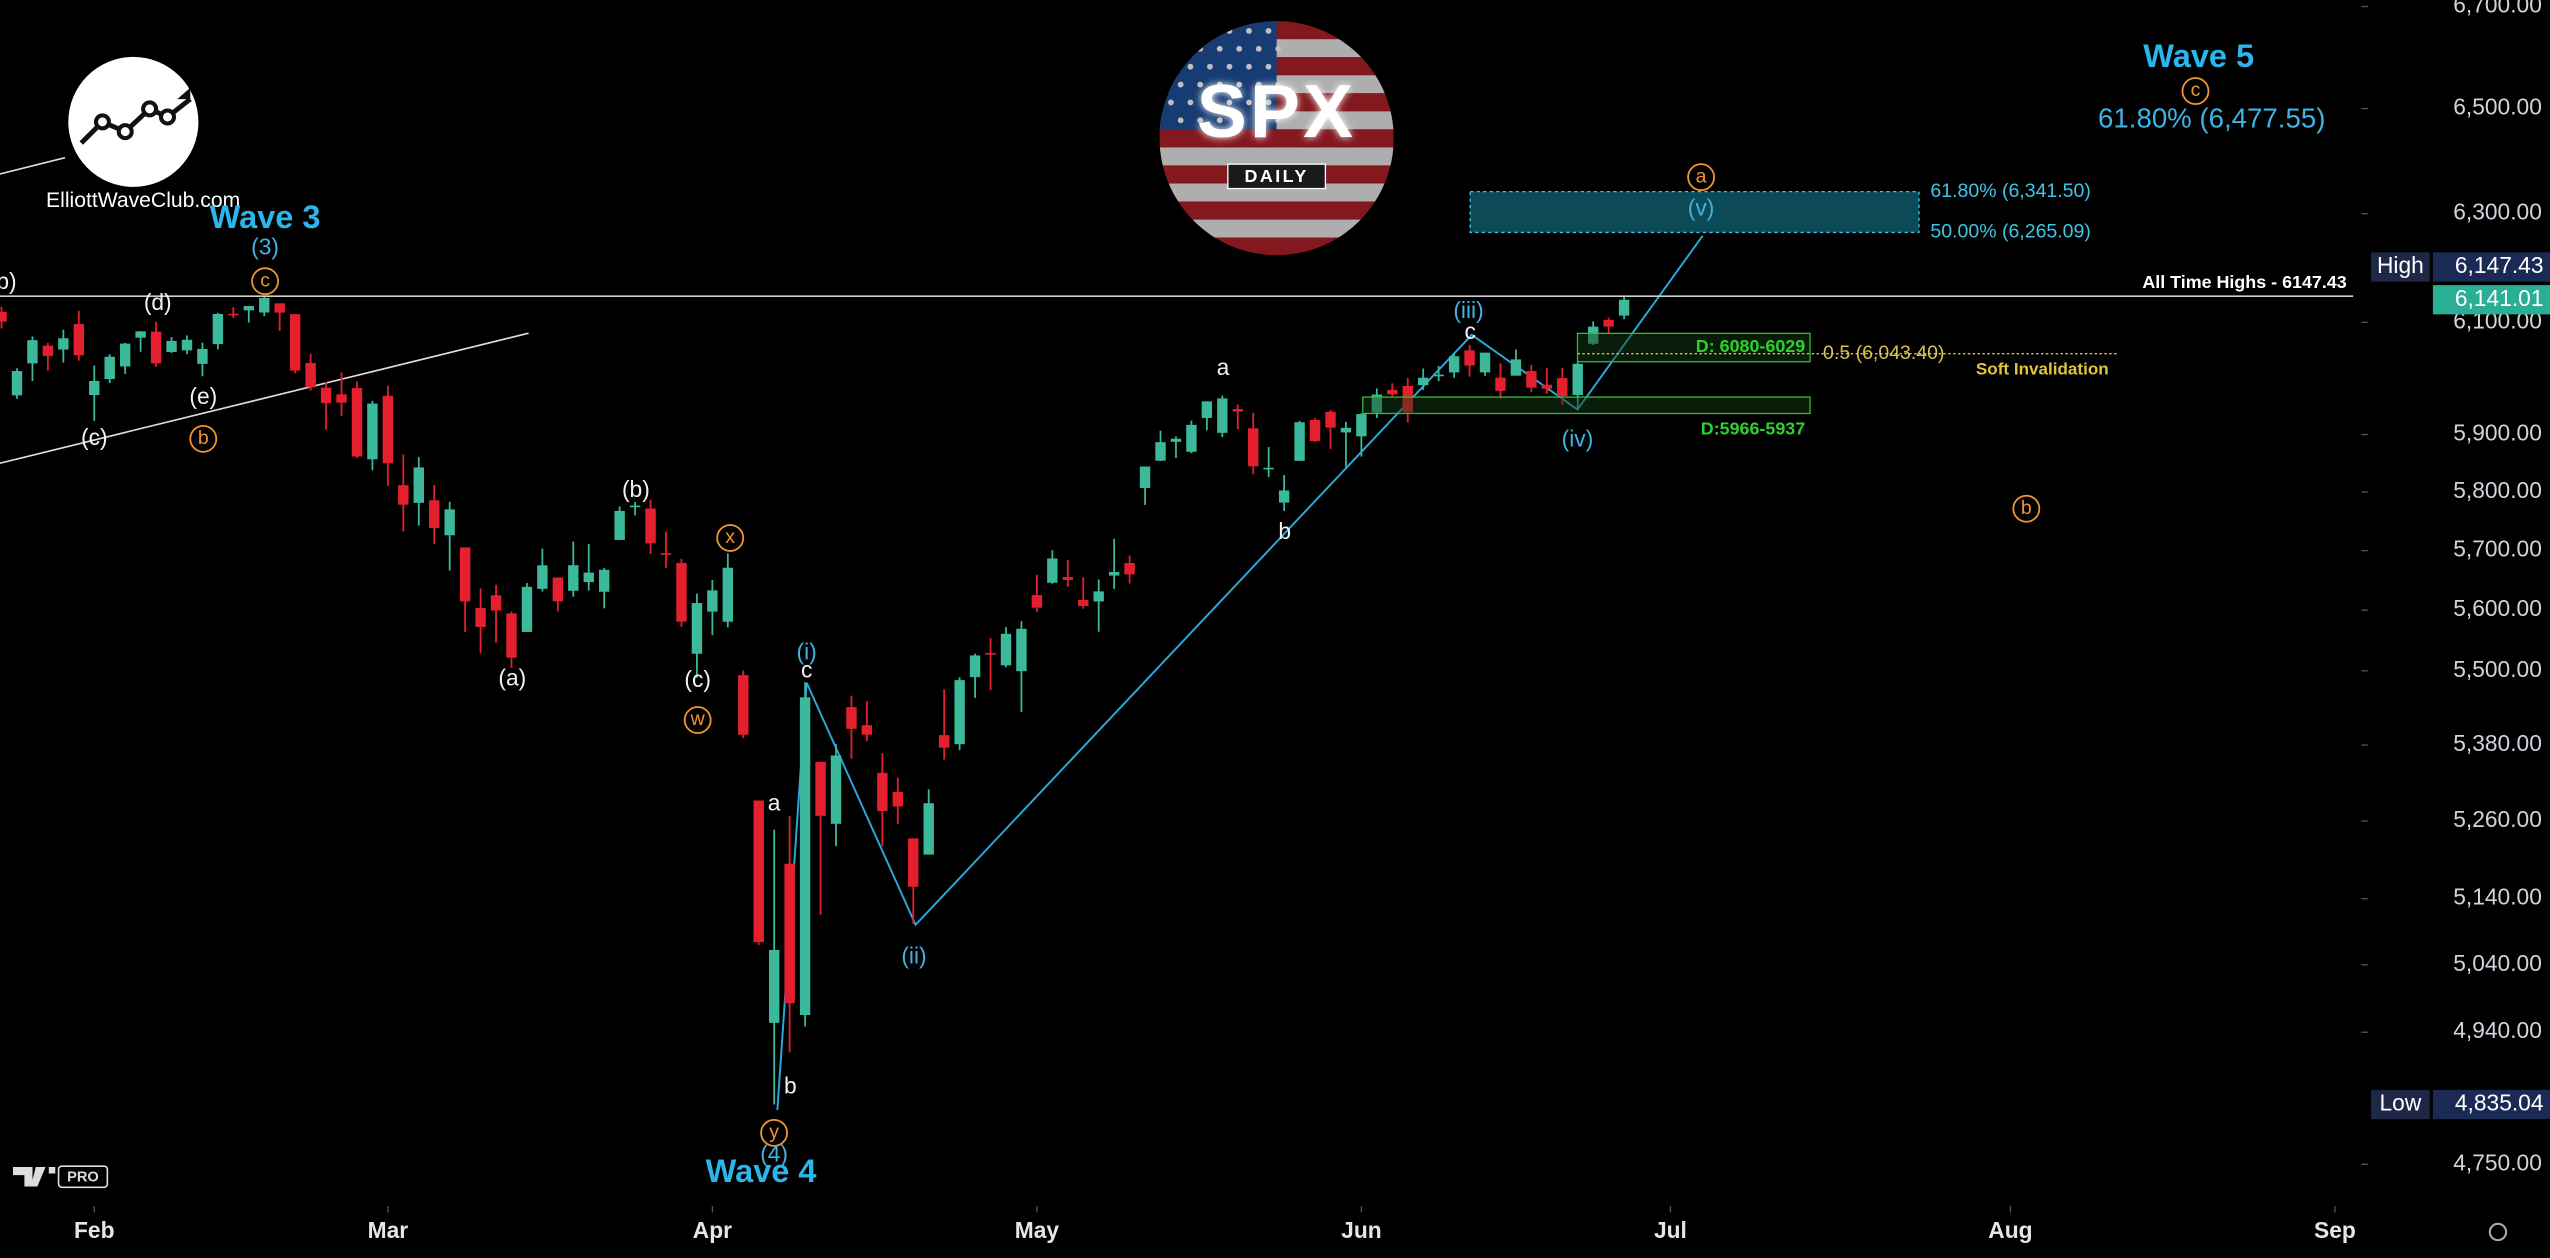 This screenshot has height=1258, width=2550. I want to click on x-tick-label: Jul, so click(1670, 1230).